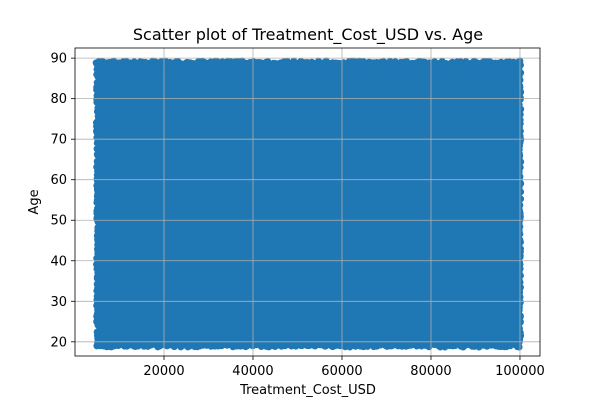  I want to click on y-tick-label: 60, so click(58, 180).